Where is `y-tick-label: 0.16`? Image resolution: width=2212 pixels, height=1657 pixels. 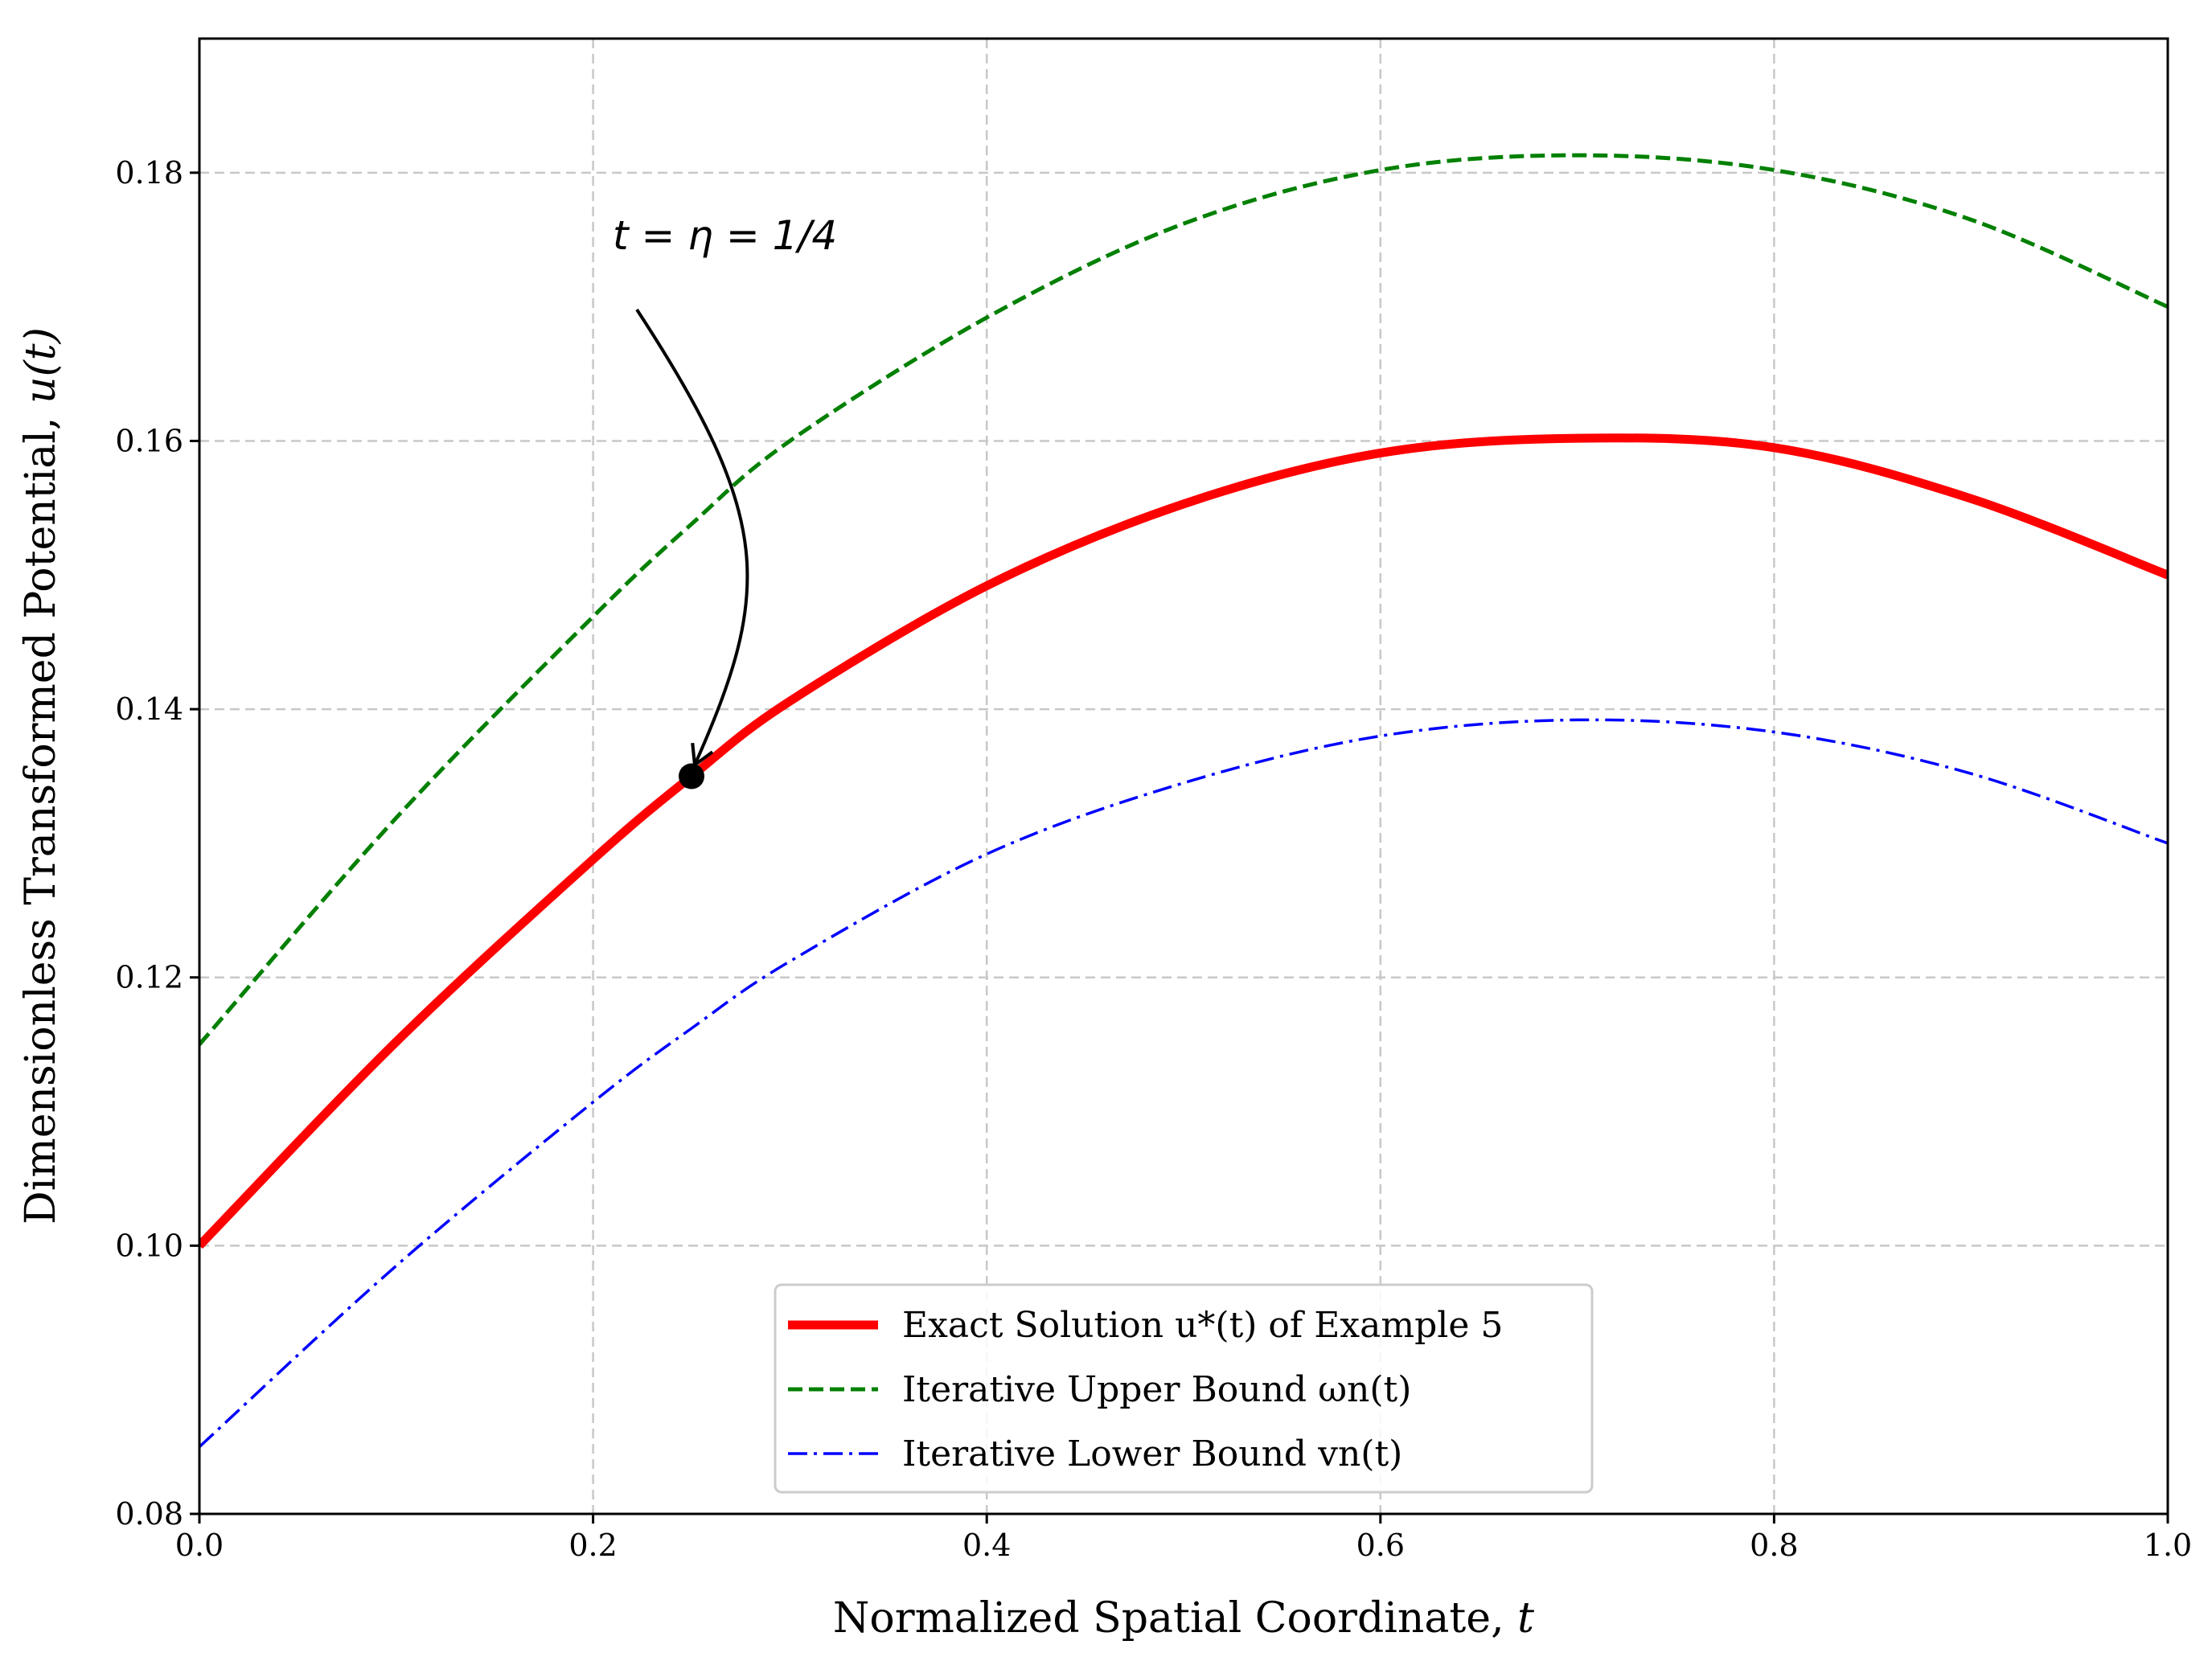 y-tick-label: 0.16 is located at coordinates (149, 440).